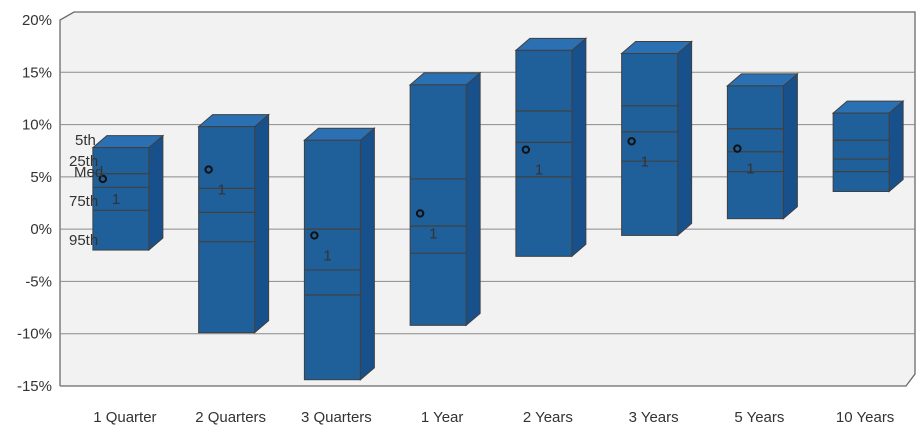 The width and height of the screenshot is (922, 433). What do you see at coordinates (83, 201) in the screenshot?
I see `percentile-label: 75th` at bounding box center [83, 201].